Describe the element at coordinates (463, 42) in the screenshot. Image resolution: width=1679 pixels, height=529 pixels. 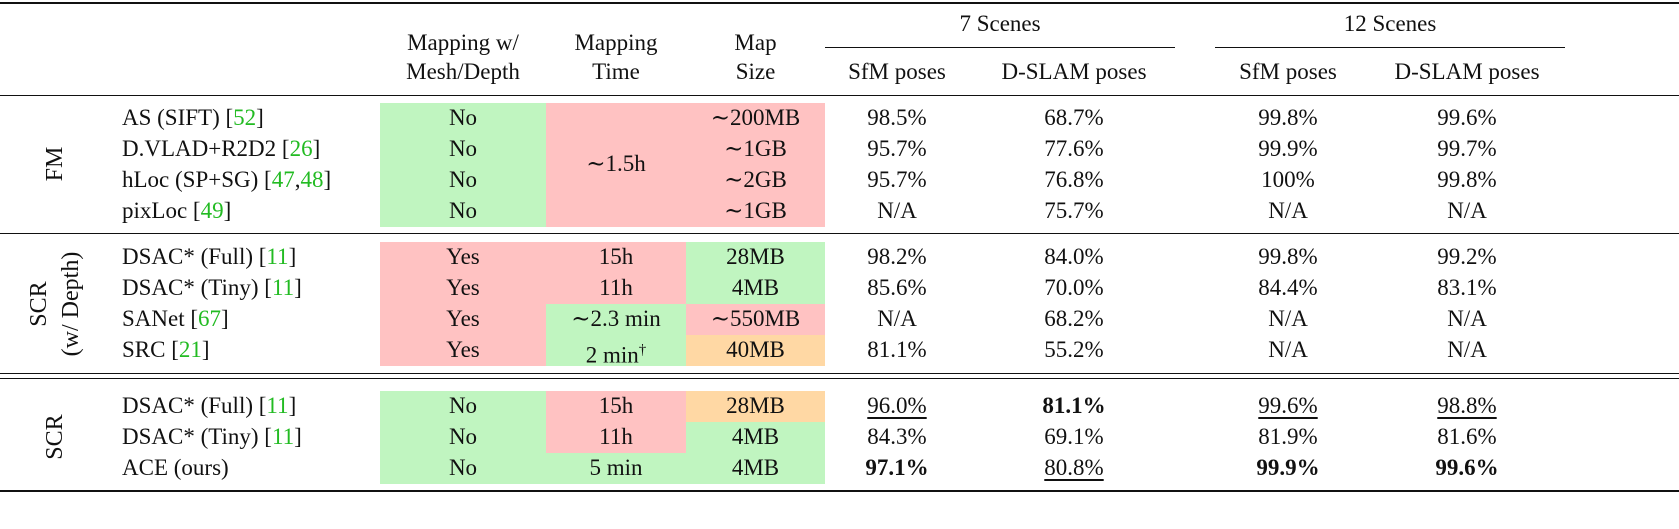
I see `mapping-mesh-header-line: Mapping w/` at that location.